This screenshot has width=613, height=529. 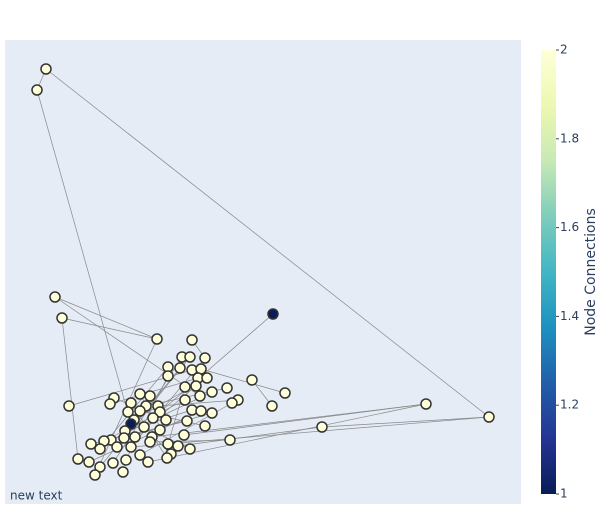 What do you see at coordinates (36, 496) in the screenshot?
I see `annotation: new text` at bounding box center [36, 496].